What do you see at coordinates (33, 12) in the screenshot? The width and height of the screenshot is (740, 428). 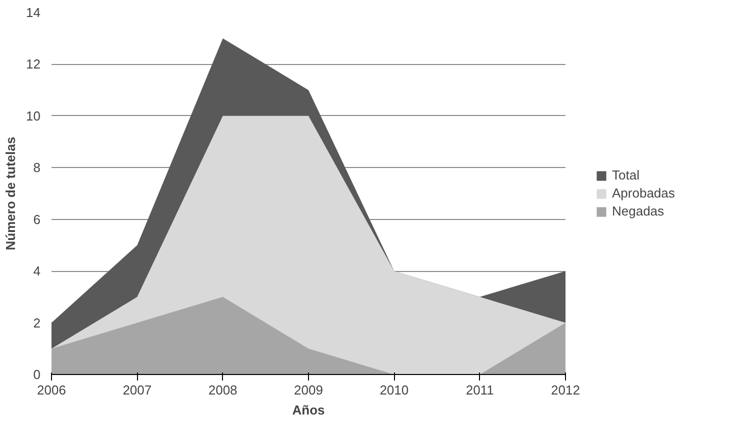 I see `y-tick-label: 14` at bounding box center [33, 12].